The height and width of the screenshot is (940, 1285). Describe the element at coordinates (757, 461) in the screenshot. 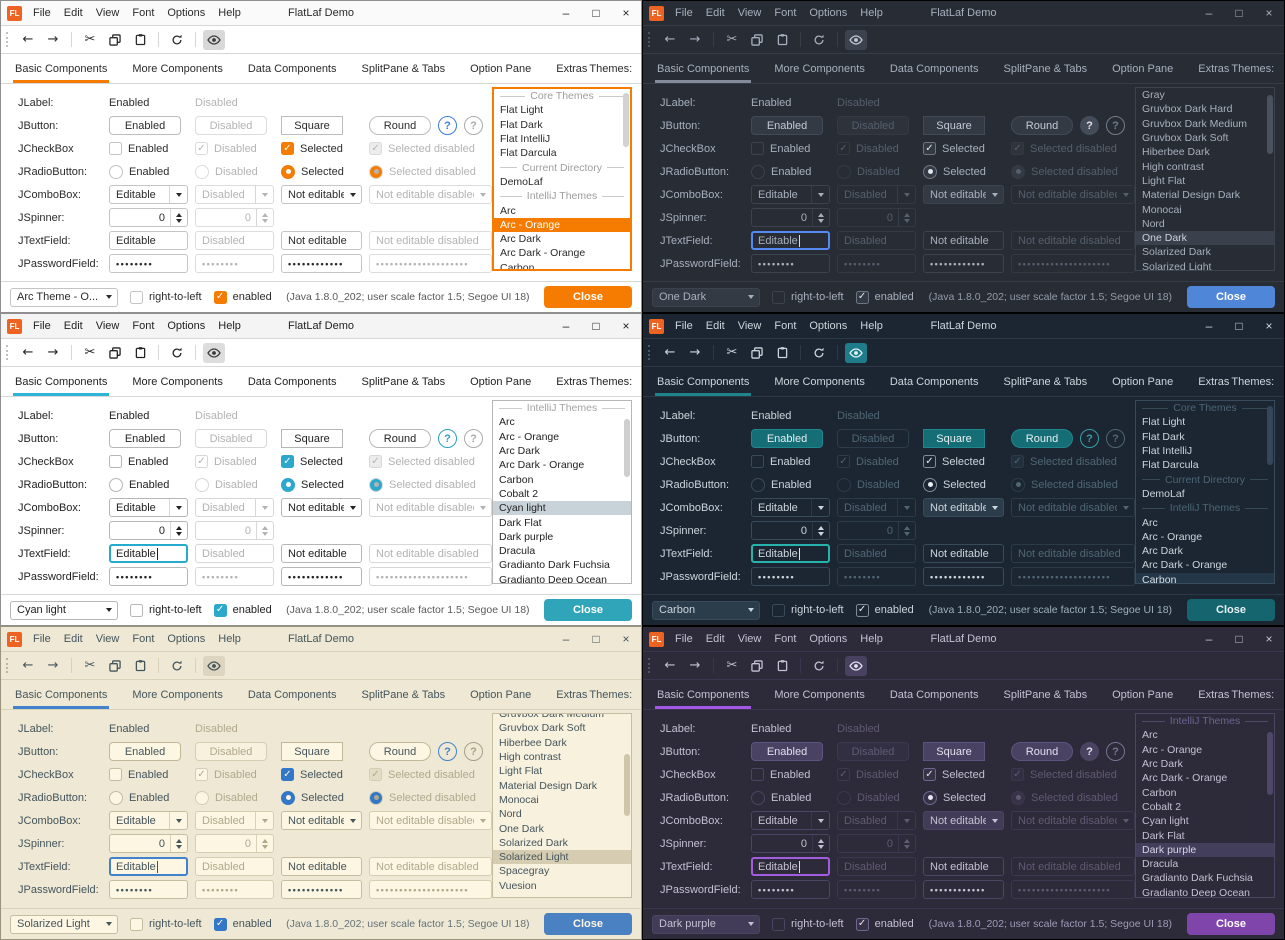

I see `checkbox-enabled: ✓` at that location.